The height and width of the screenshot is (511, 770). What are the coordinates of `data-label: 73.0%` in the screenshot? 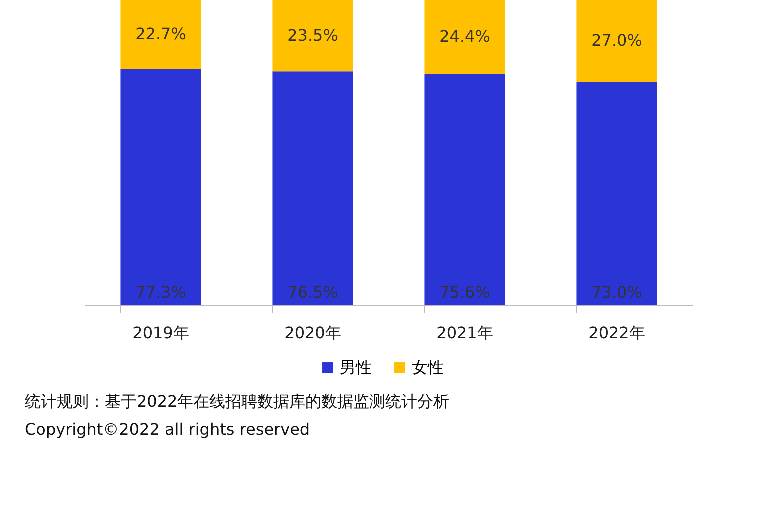 It's located at (617, 292).